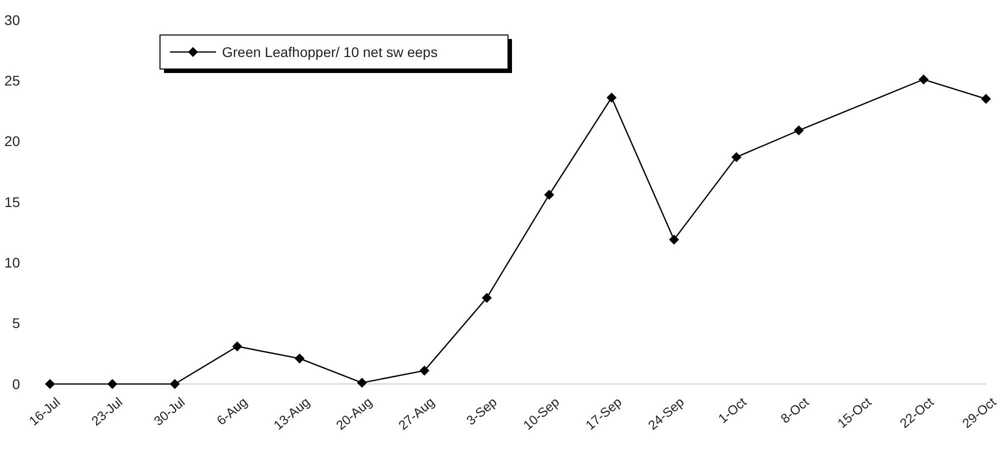 The image size is (1000, 468). What do you see at coordinates (12, 141) in the screenshot?
I see `y-tick-label: 20` at bounding box center [12, 141].